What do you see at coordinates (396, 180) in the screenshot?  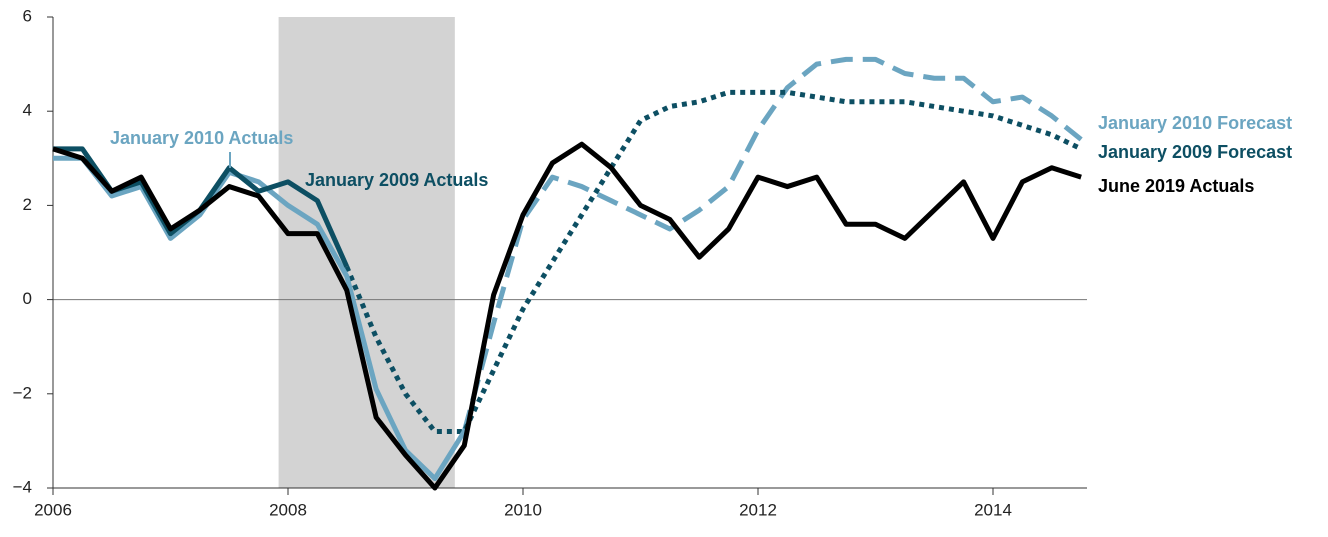 I see `series-label: January 2009 Actuals` at bounding box center [396, 180].